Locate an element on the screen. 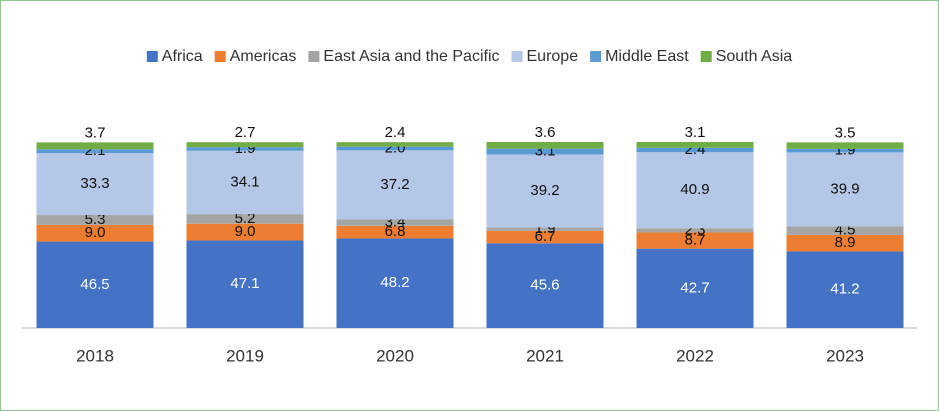  value-label: 2.7 is located at coordinates (245, 132).